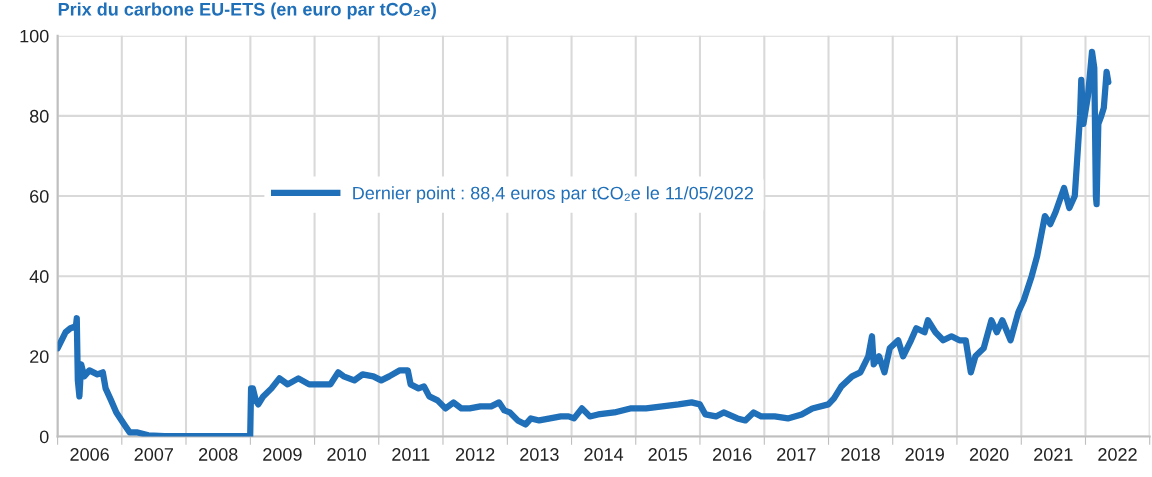  I want to click on x-tick-label: 2009, so click(282, 454).